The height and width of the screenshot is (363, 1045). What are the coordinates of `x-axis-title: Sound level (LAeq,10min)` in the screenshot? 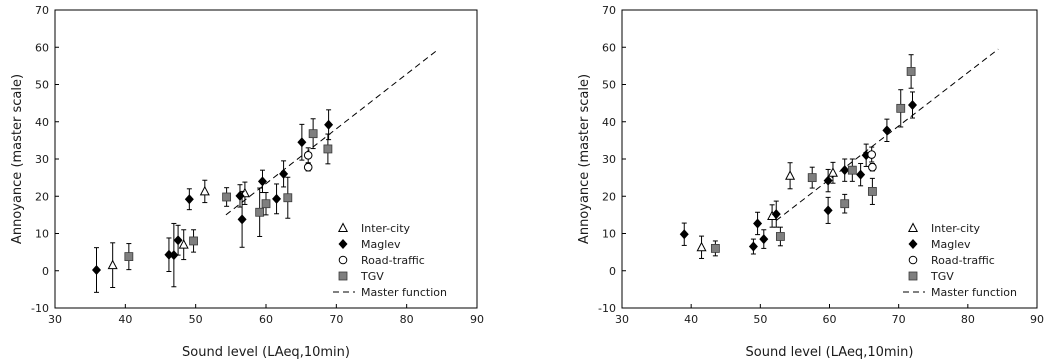 It's located at (266, 352).